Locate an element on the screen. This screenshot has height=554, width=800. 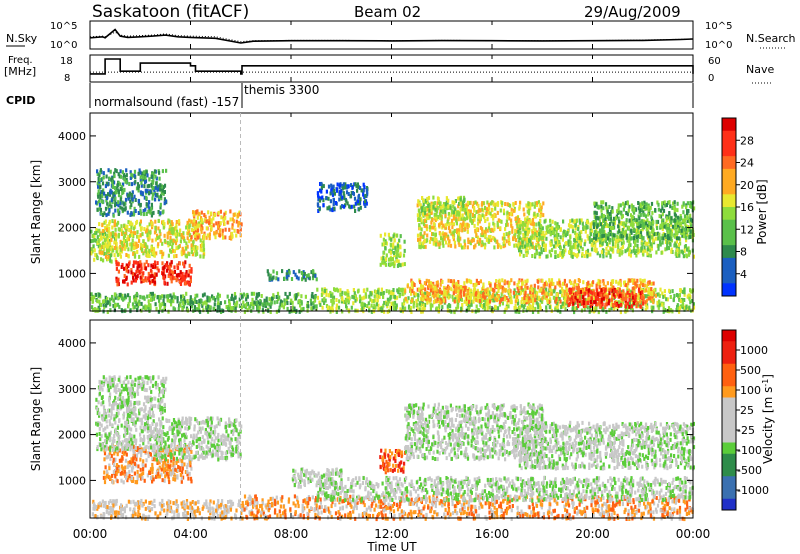
nave-tick-bottom: 0 is located at coordinates (711, 78).